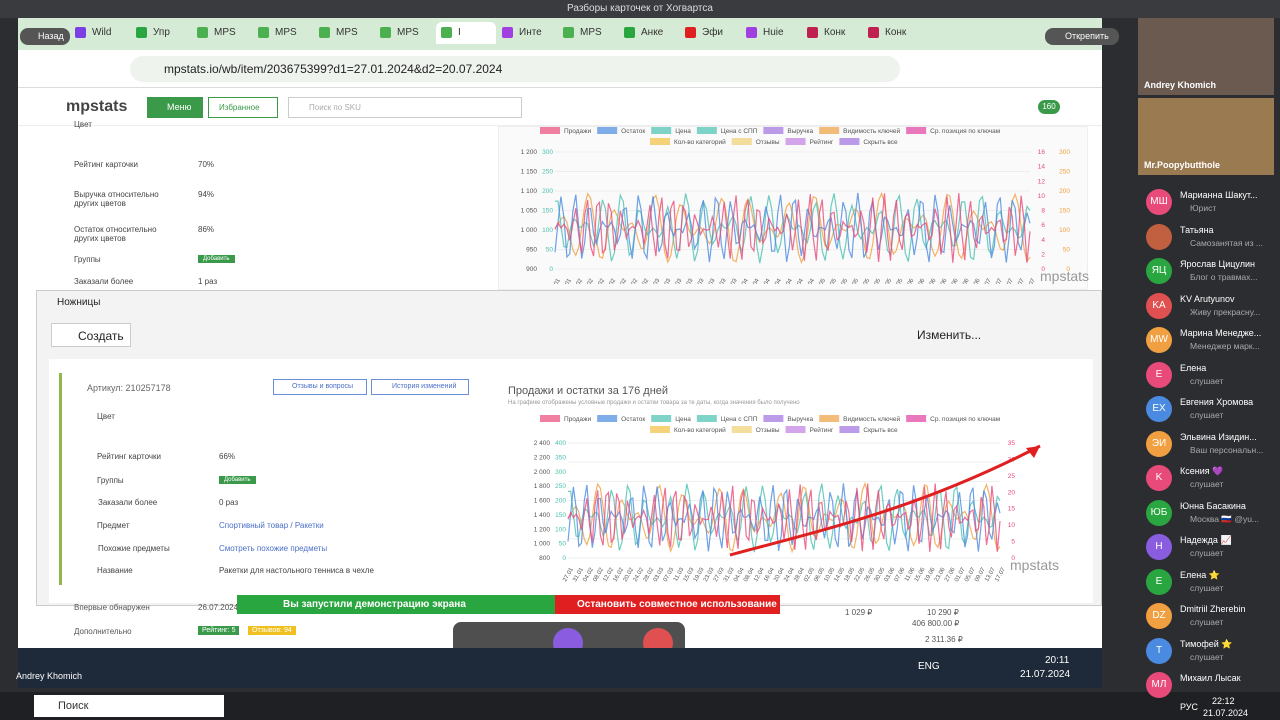 The image size is (1280, 720). I want to click on avatar: K, so click(1159, 478).